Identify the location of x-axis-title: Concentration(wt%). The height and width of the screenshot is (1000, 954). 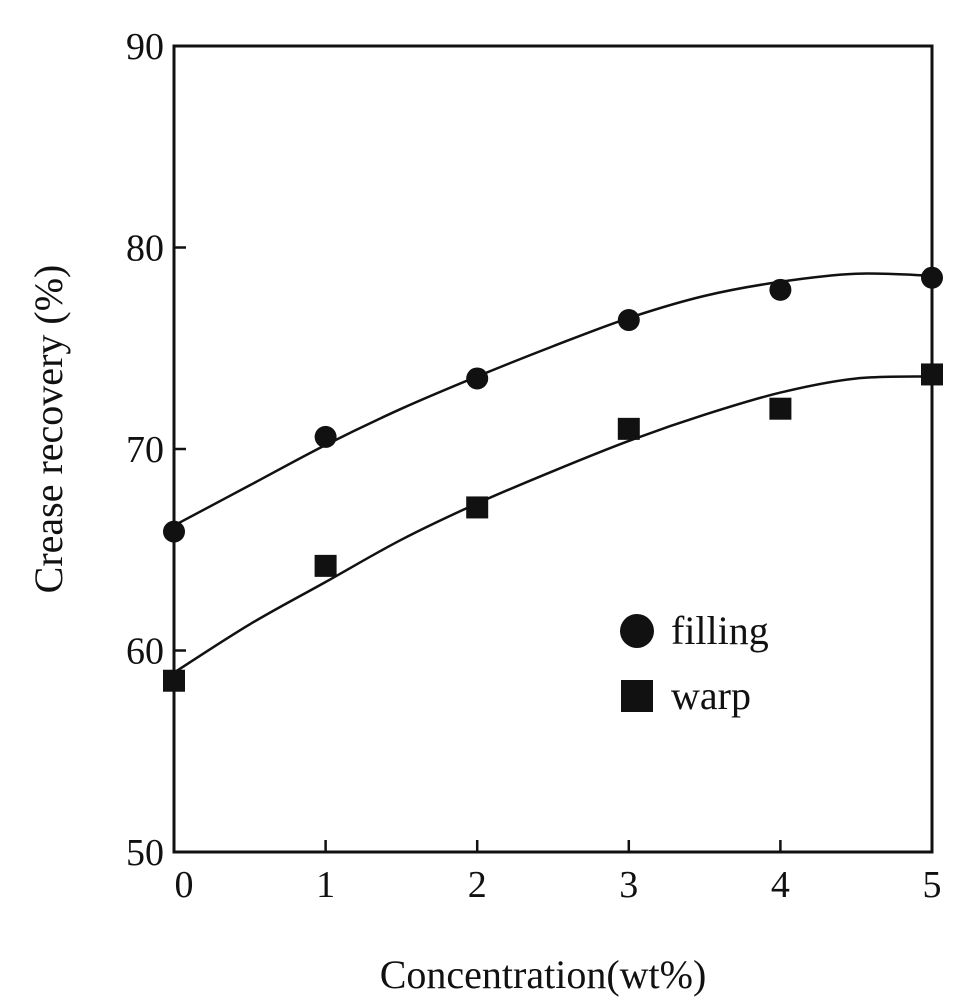
(543, 974).